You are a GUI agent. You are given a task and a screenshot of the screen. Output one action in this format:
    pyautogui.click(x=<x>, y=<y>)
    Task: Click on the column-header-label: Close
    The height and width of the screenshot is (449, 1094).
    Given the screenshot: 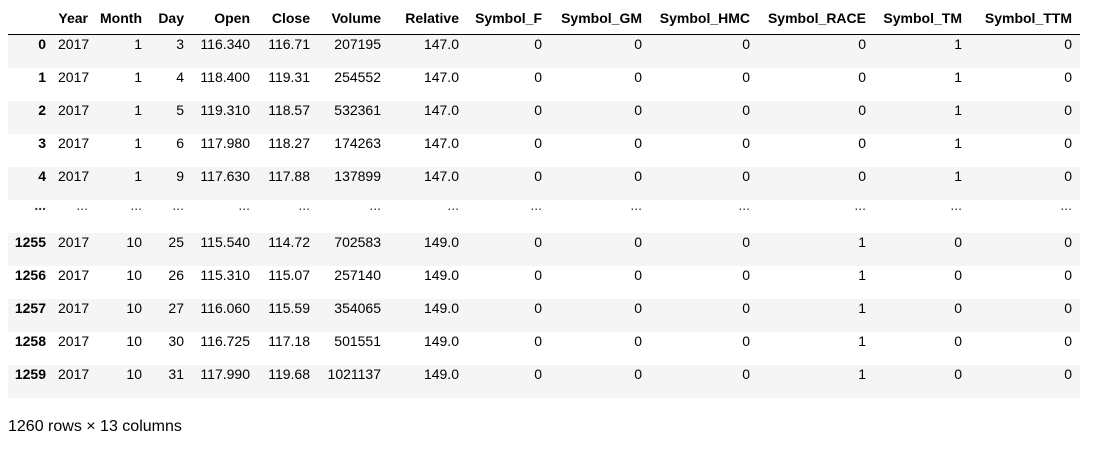 What is the action you would take?
    pyautogui.click(x=290, y=18)
    